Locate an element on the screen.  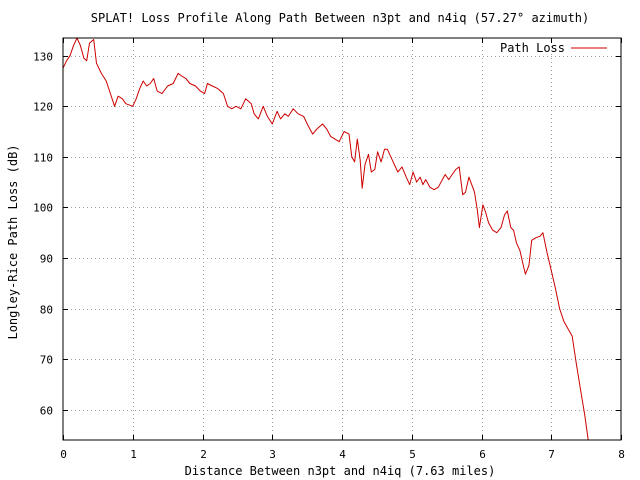
y-tick-label: 120 is located at coordinates (43, 107).